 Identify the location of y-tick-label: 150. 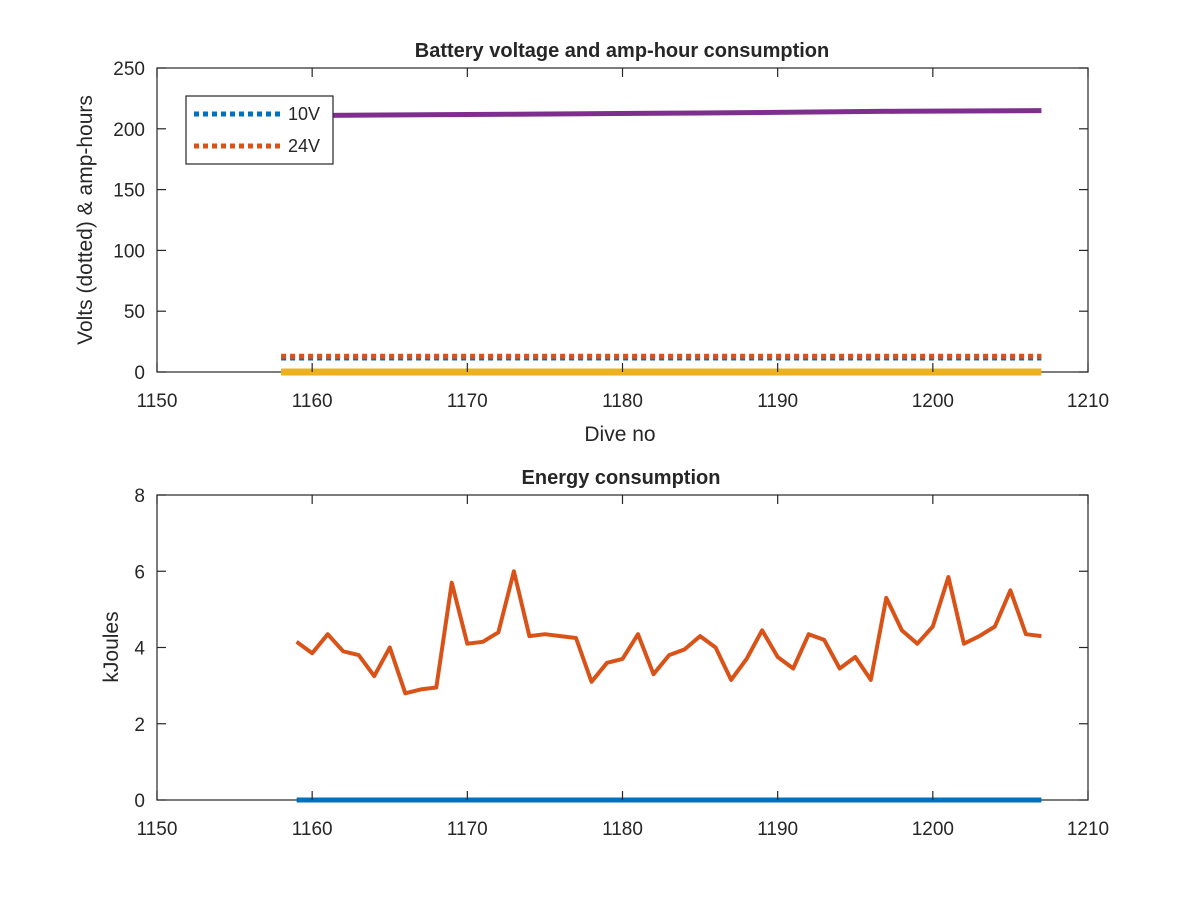
(129, 191).